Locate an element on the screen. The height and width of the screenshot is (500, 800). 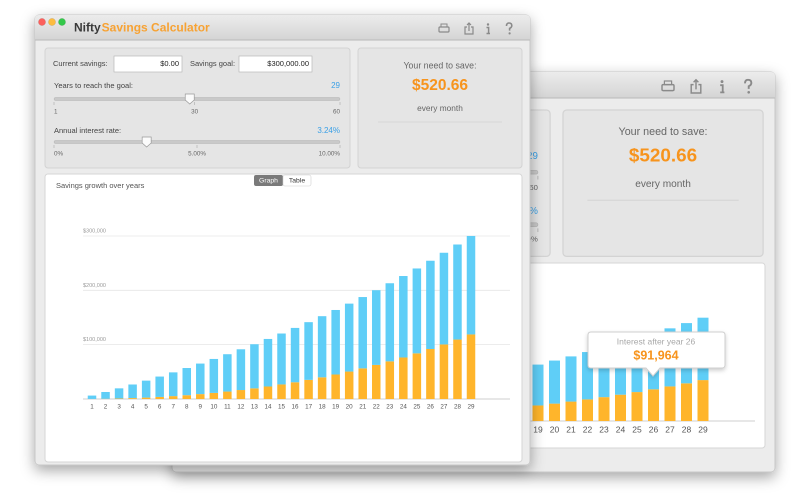
chart-title: Savings growth over years is located at coordinates (100, 185).